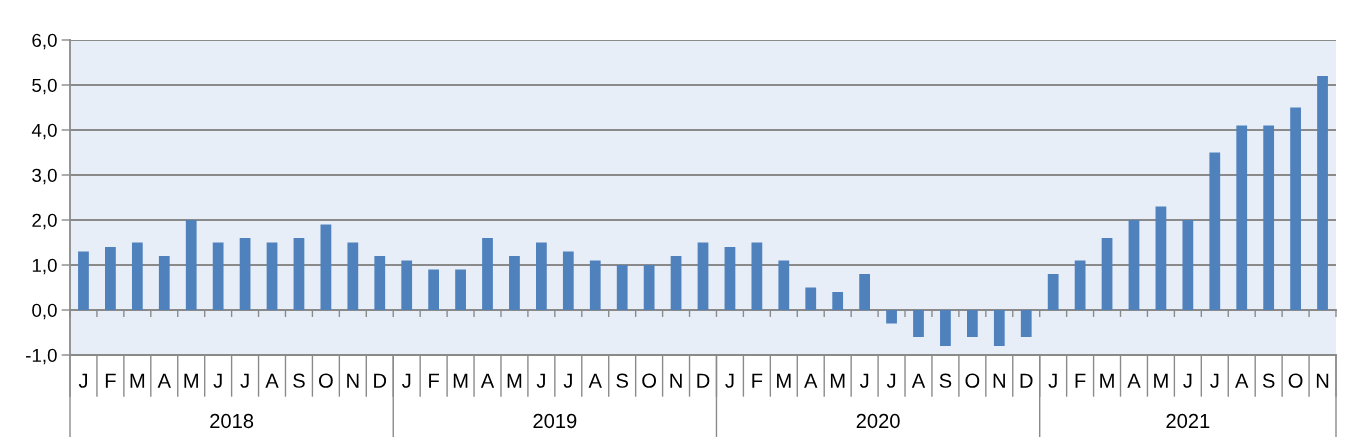 The width and height of the screenshot is (1346, 441). Describe the element at coordinates (44, 41) in the screenshot. I see `y-tick-label: 6,0` at that location.